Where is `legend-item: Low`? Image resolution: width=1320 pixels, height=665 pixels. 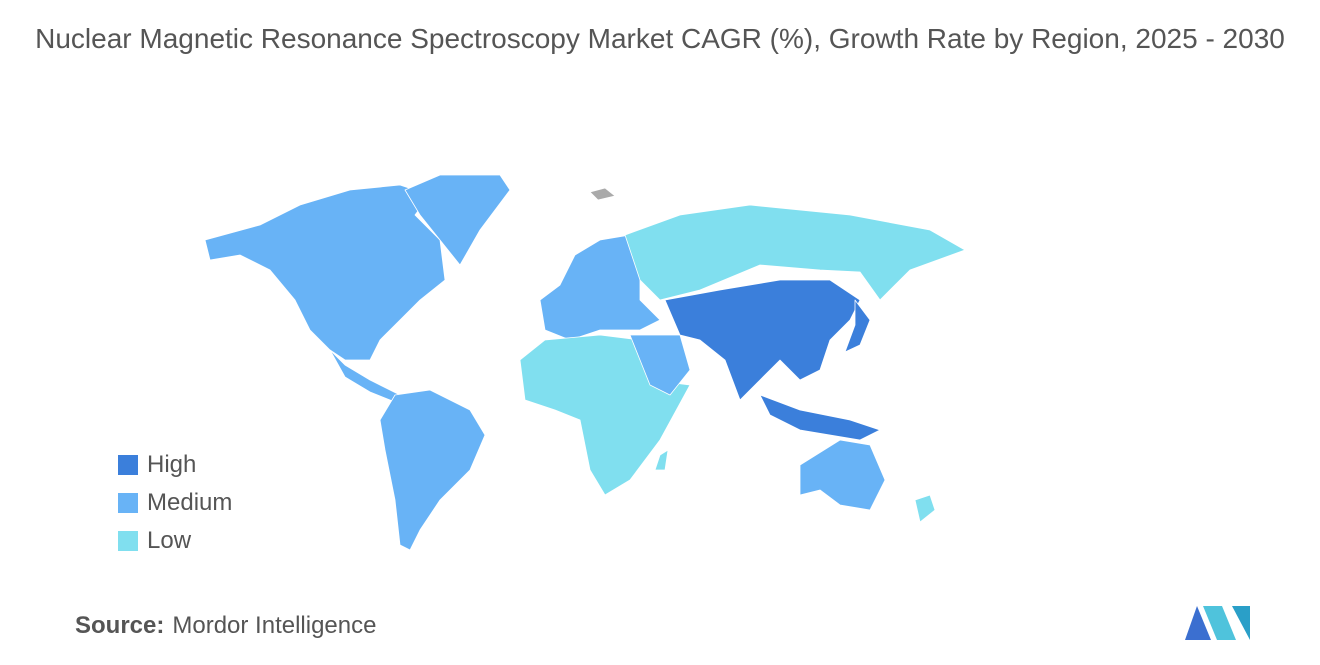 legend-item: Low is located at coordinates (155, 540).